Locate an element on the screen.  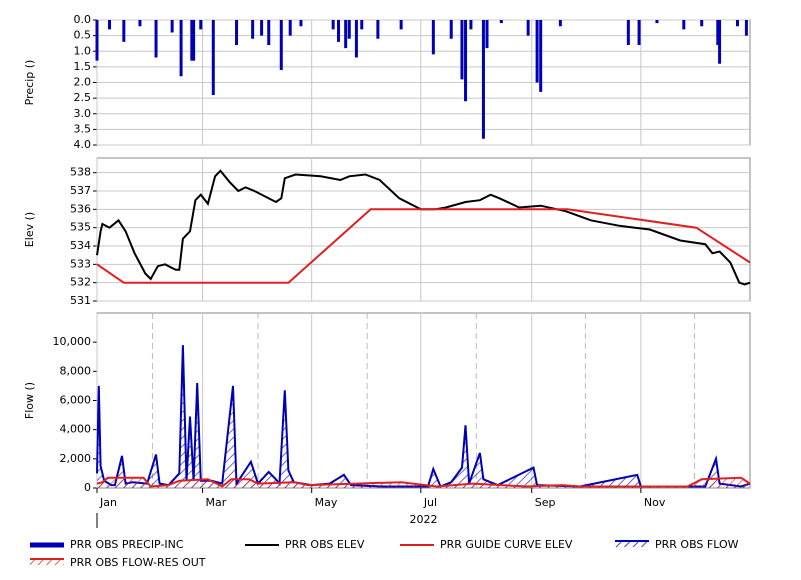
y-tick-label: 535 is located at coordinates (80, 227).